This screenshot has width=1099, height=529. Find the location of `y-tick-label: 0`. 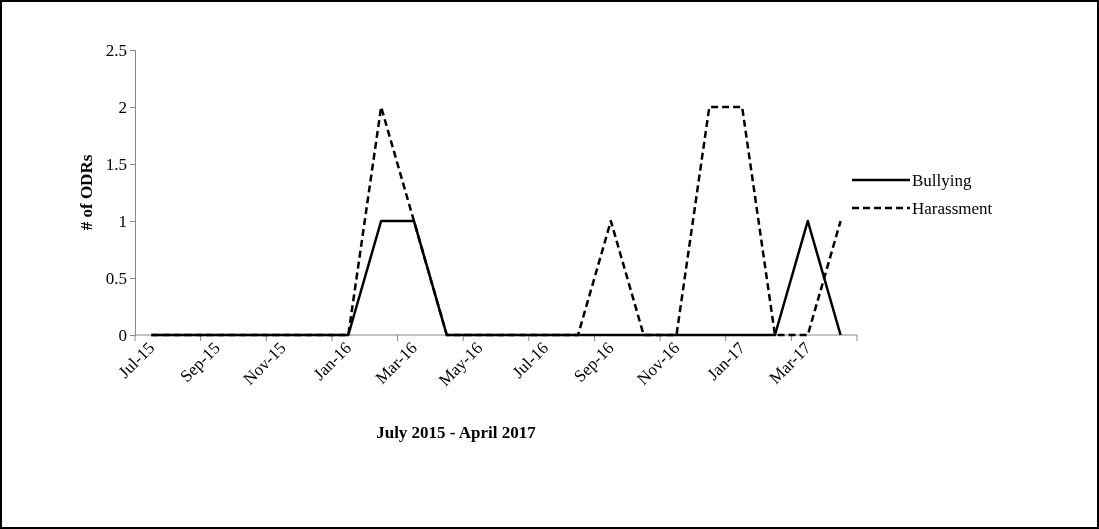

y-tick-label: 0 is located at coordinates (122, 335).